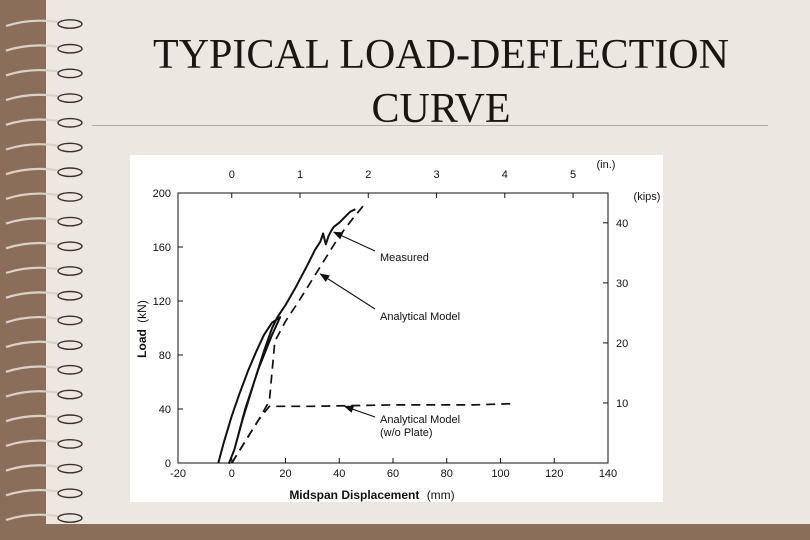 Image resolution: width=810 pixels, height=540 pixels. I want to click on x-tick-label: -20, so click(178, 474).